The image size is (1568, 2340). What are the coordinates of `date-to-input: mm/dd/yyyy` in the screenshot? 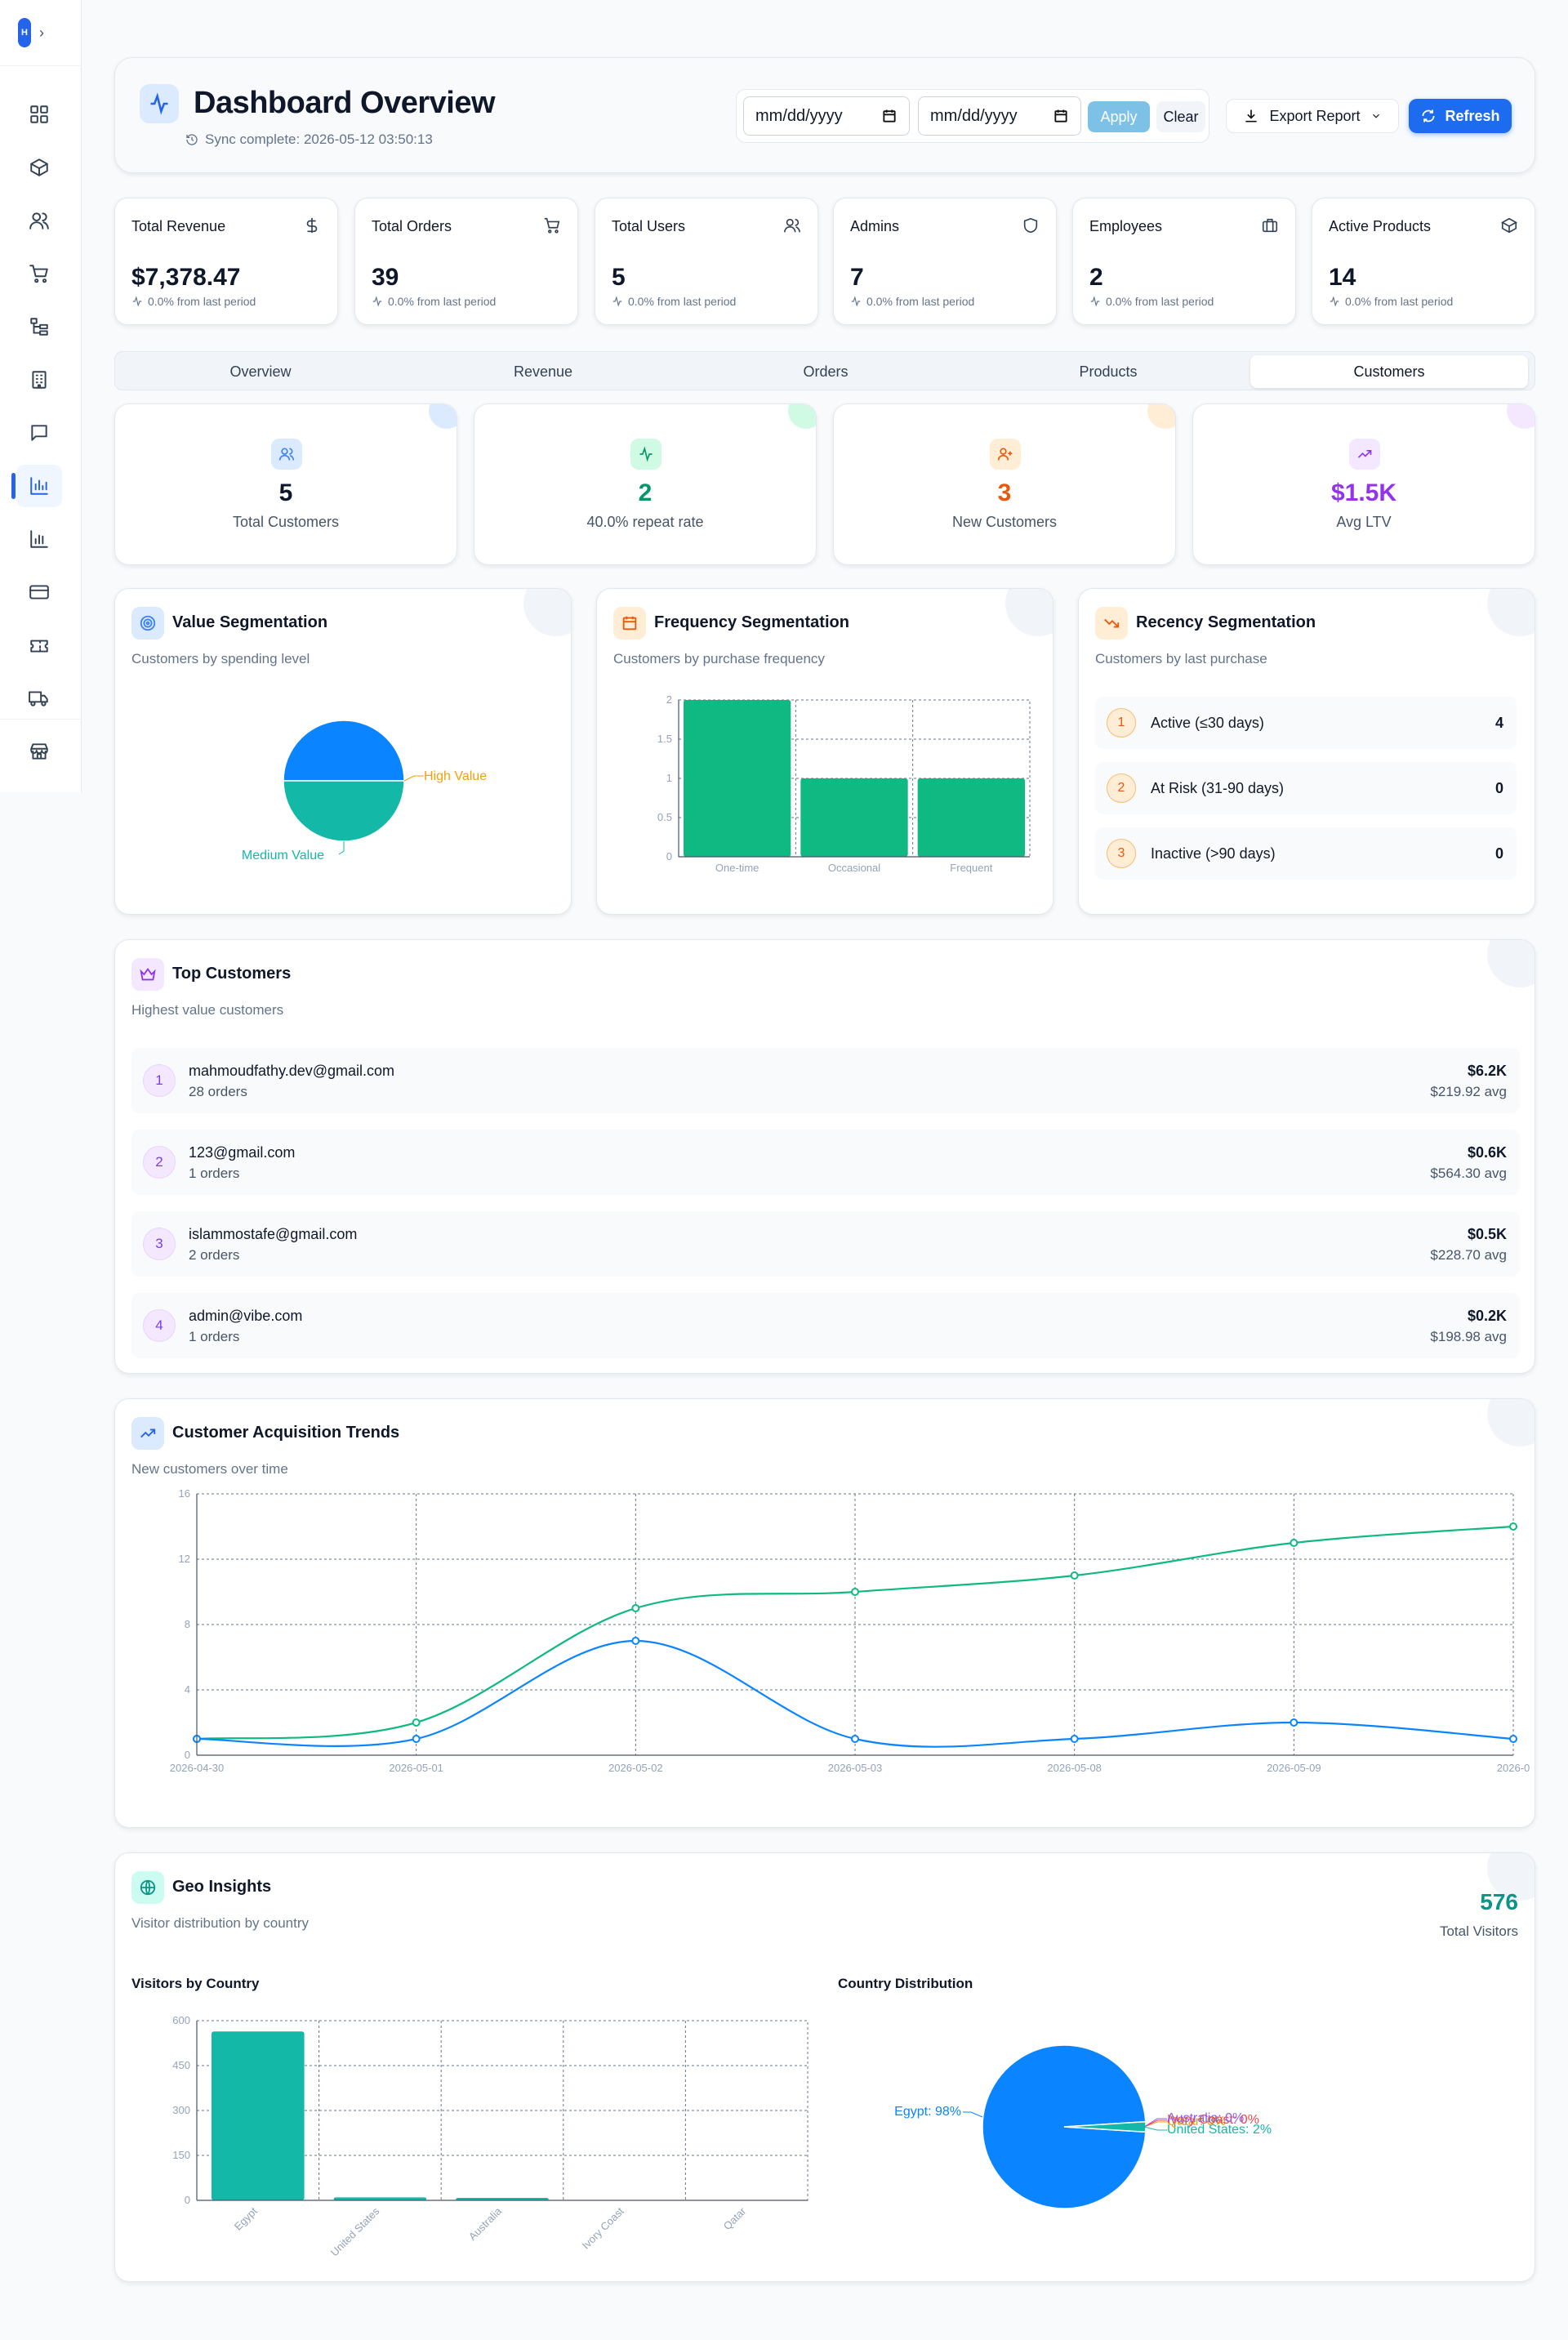 It's located at (999, 116).